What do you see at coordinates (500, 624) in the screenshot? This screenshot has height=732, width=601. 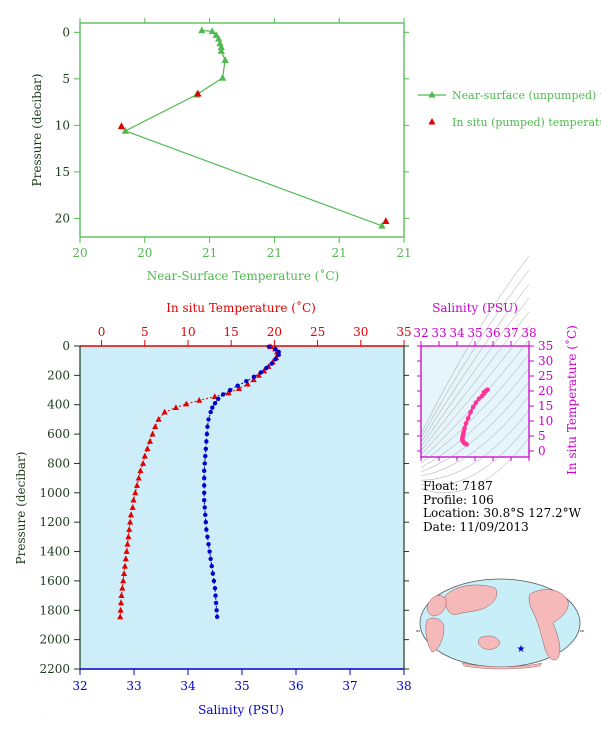 I see `float-location-map: ★` at bounding box center [500, 624].